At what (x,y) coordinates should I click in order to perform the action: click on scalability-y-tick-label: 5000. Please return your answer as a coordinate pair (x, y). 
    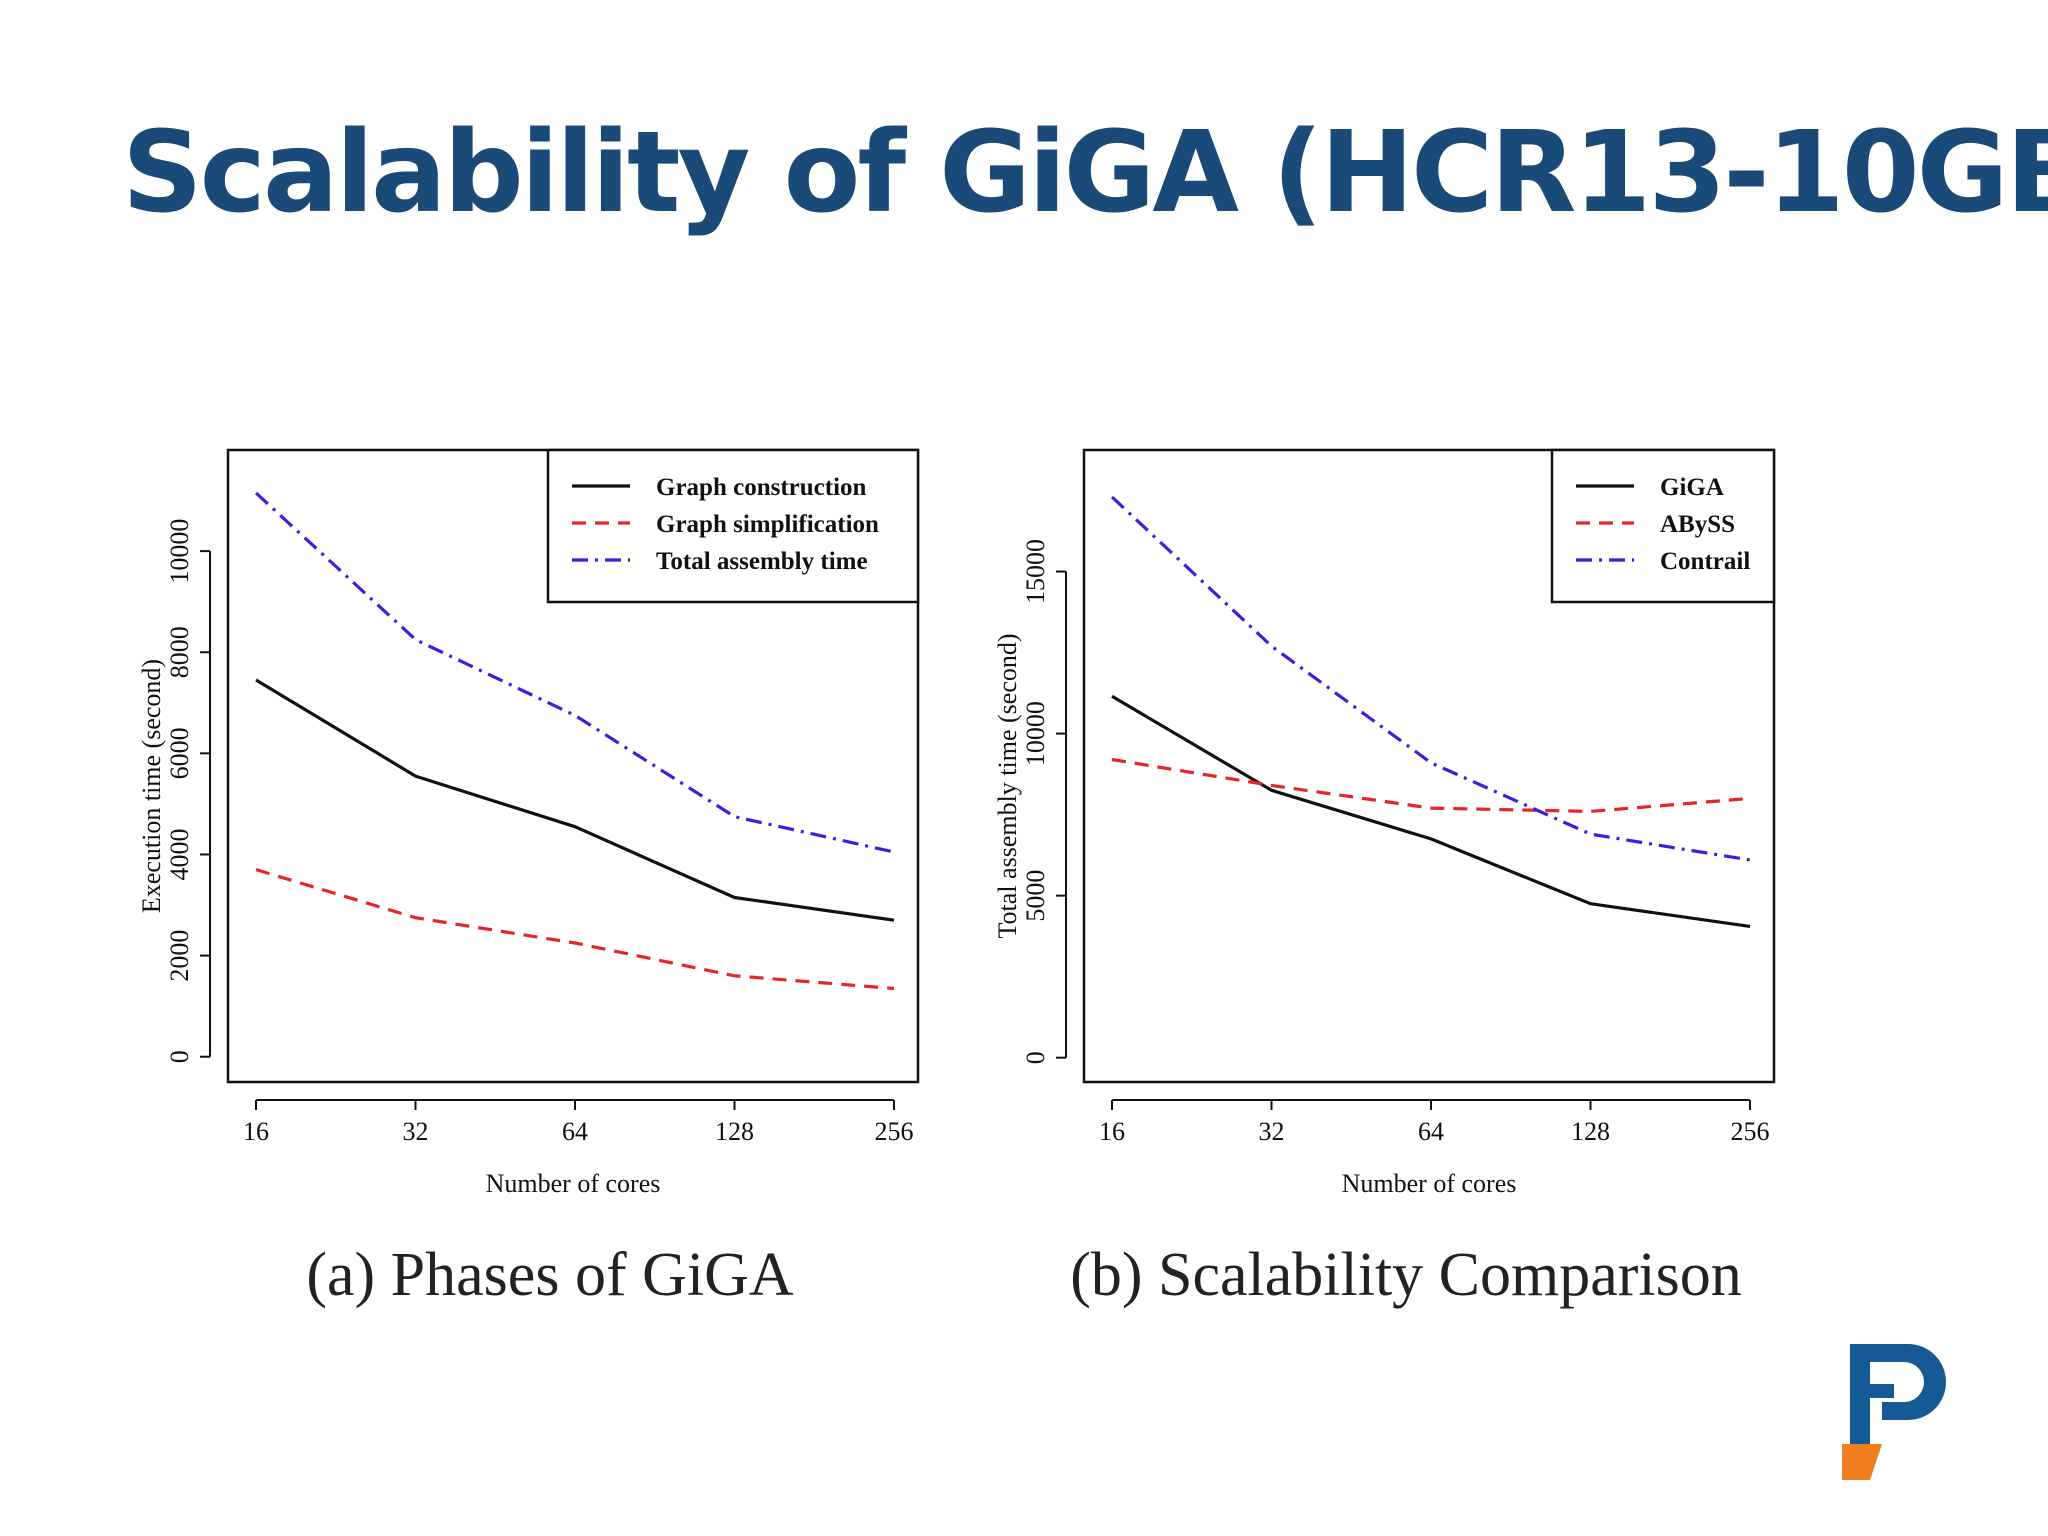
    Looking at the image, I should click on (1035, 896).